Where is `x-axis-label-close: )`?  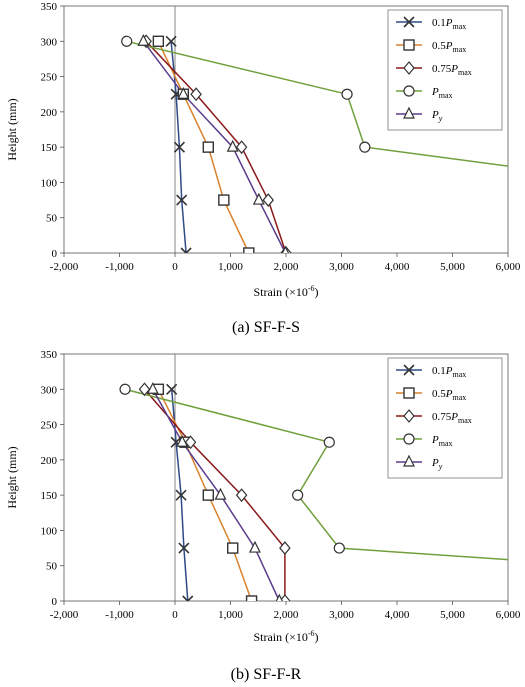
x-axis-label-close: ) is located at coordinates (317, 637).